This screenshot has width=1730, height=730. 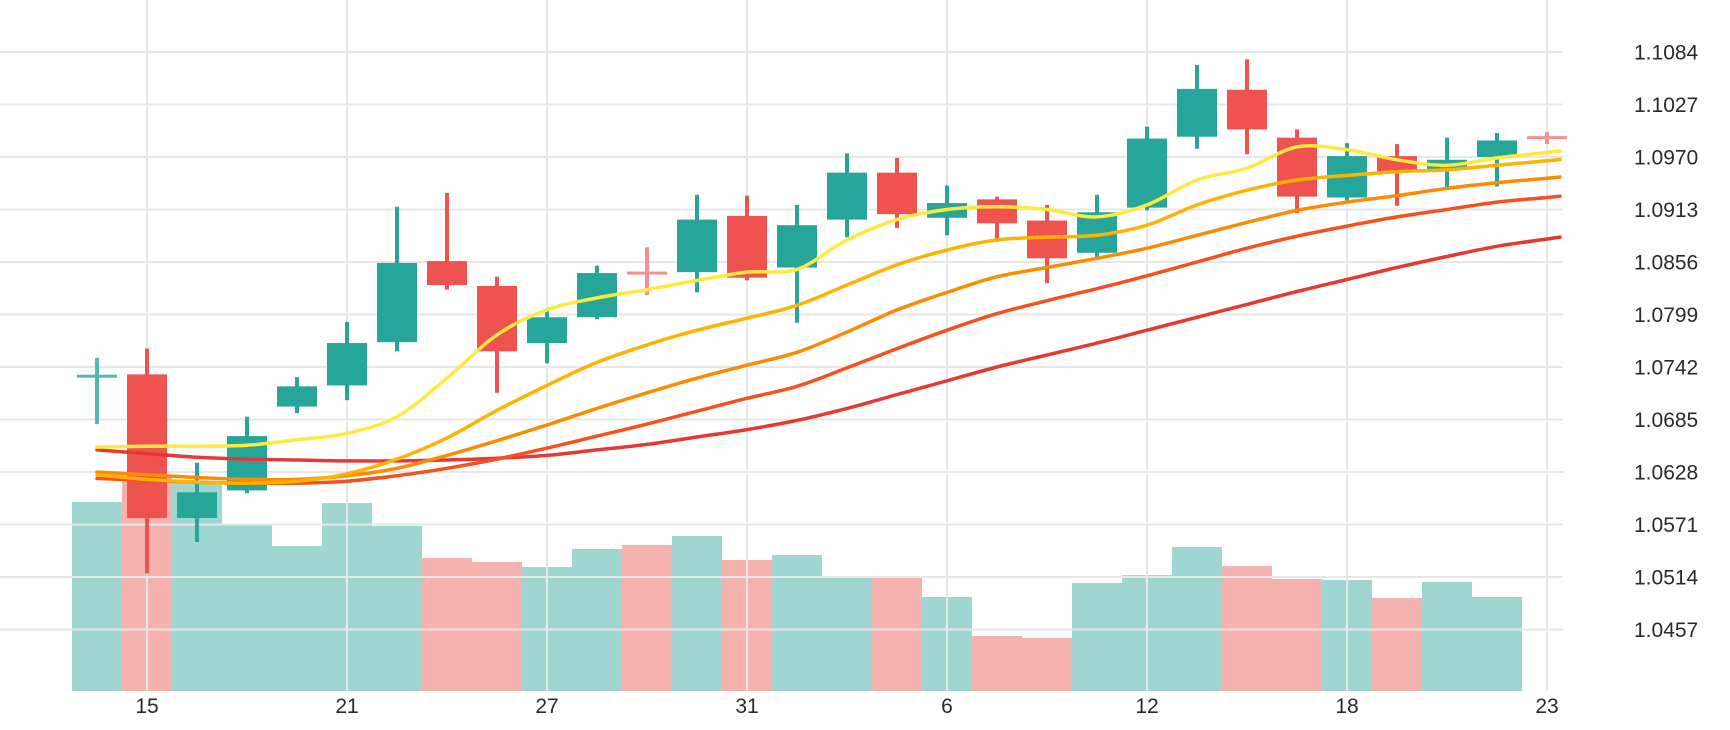 I want to click on y-axis-label: 1.0457, so click(x=1666, y=630).